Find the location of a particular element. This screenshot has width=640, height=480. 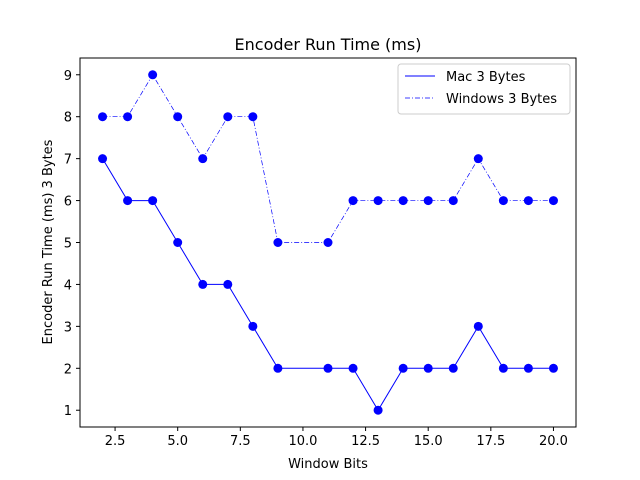

y-tick-label: 8 is located at coordinates (68, 118).